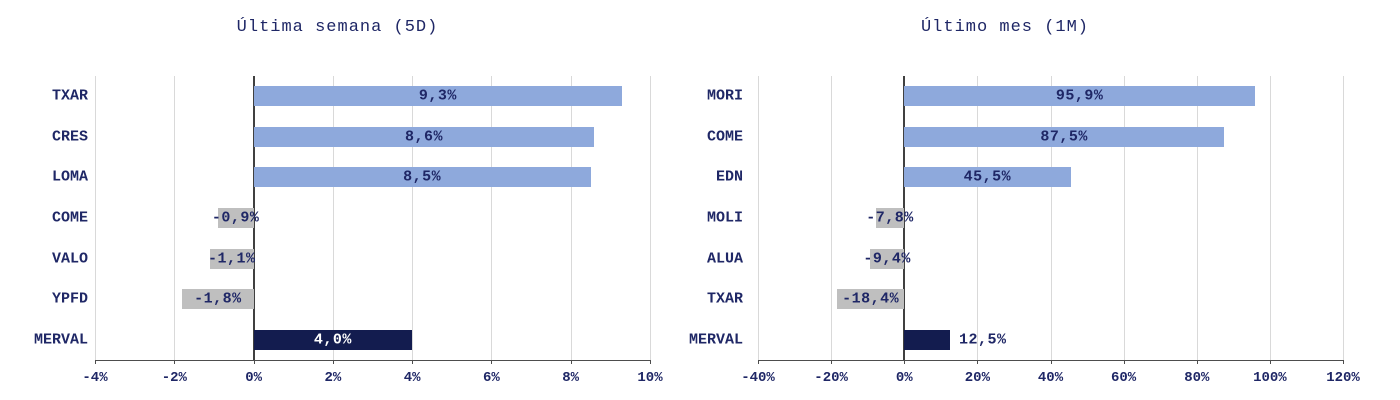  Describe the element at coordinates (724, 96) in the screenshot. I see `category-label-mori: MORI` at that location.